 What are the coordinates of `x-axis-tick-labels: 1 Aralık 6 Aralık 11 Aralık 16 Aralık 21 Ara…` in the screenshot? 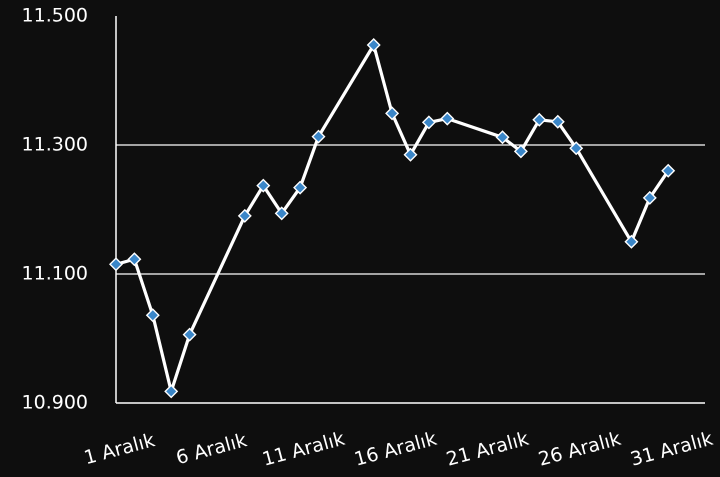 It's located at (398, 449).